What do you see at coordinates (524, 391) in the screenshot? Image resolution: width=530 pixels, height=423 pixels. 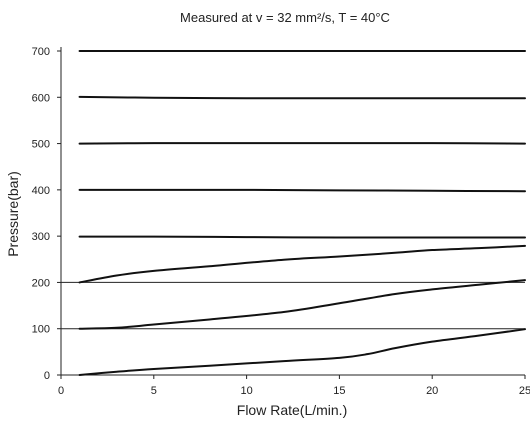 I see `x-tick-label-25: 25` at bounding box center [524, 391].